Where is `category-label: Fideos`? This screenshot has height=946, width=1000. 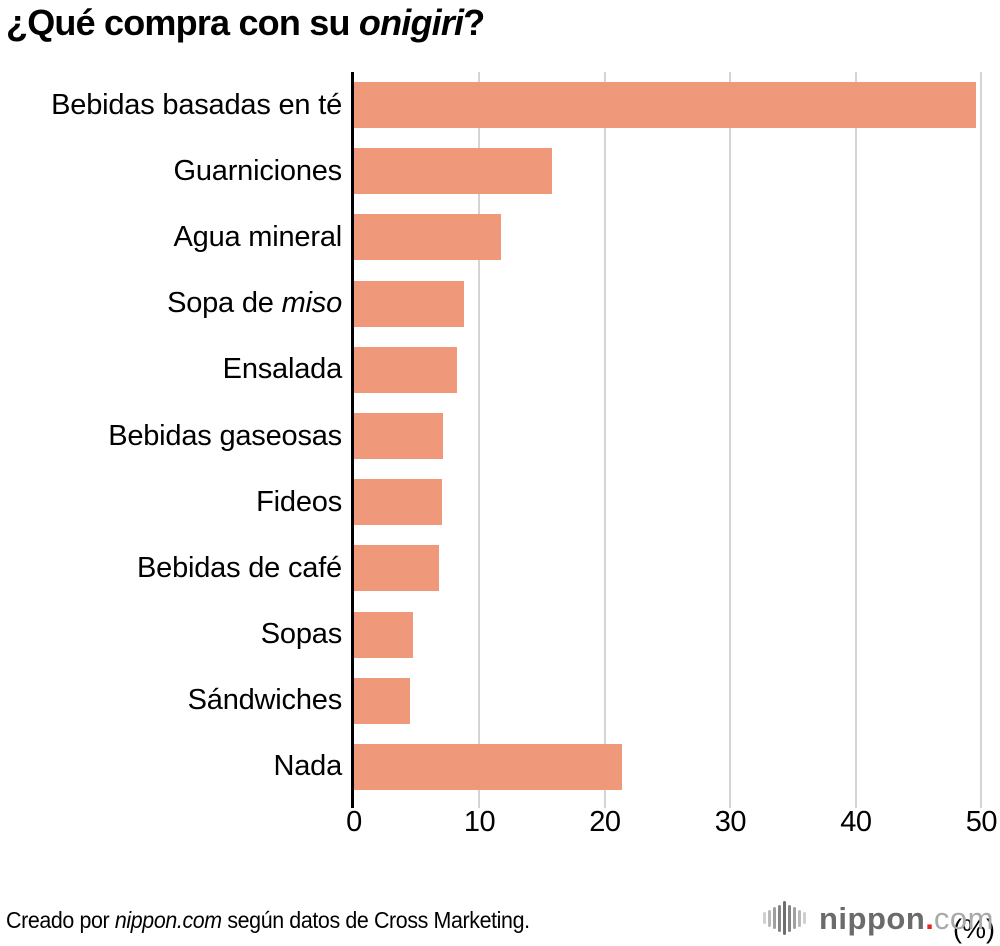 category-label: Fideos is located at coordinates (299, 501).